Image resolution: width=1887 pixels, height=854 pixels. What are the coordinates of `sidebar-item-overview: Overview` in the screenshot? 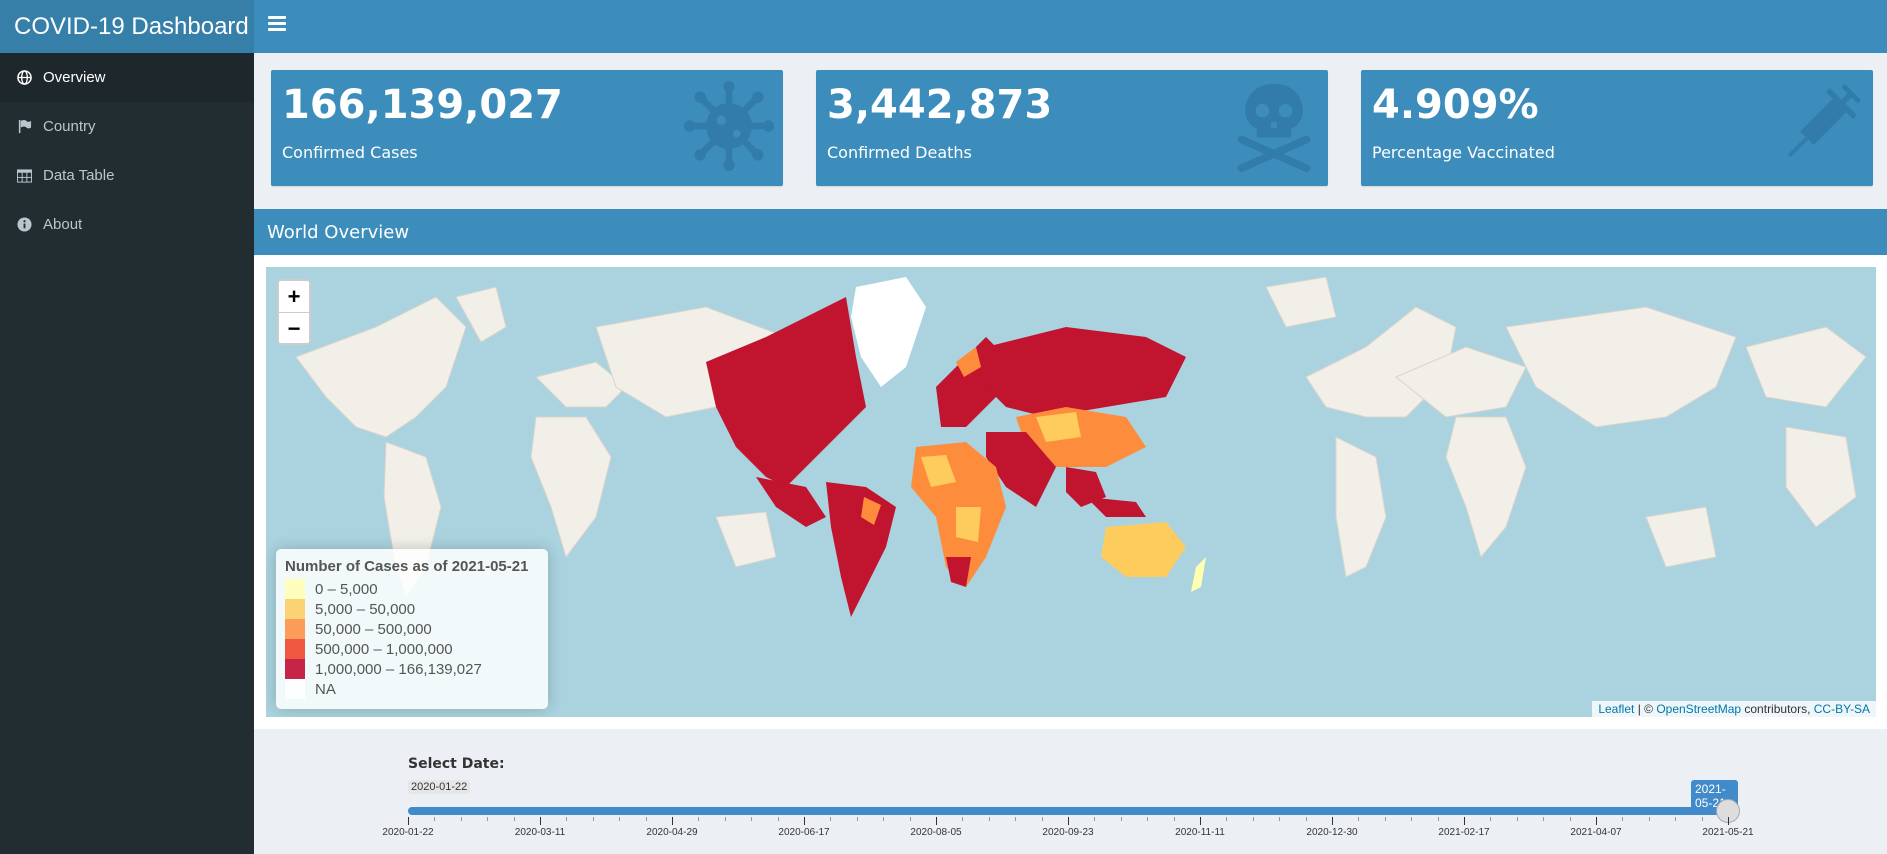 It's located at (127, 77).